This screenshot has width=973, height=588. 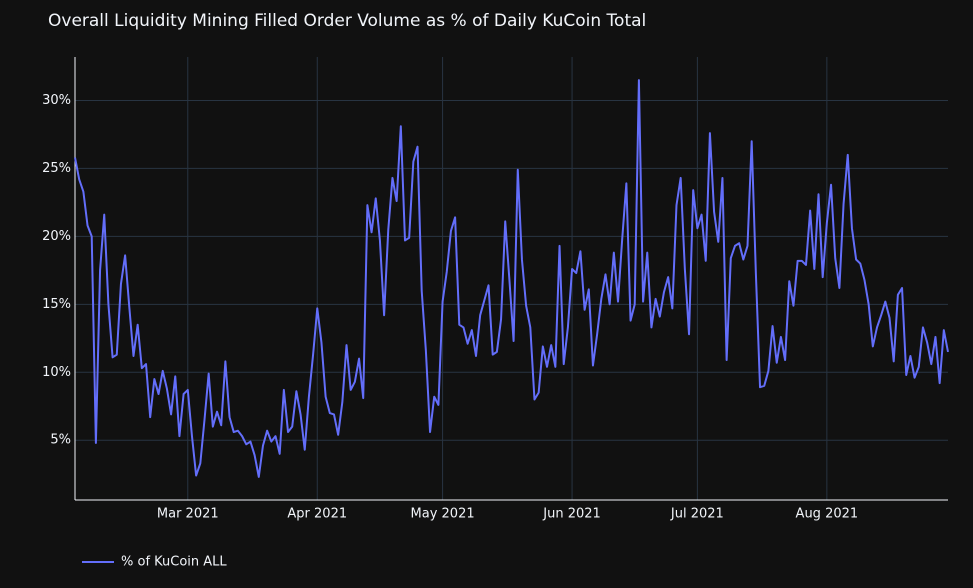 I want to click on y-tick-label: 20%, so click(x=56, y=236).